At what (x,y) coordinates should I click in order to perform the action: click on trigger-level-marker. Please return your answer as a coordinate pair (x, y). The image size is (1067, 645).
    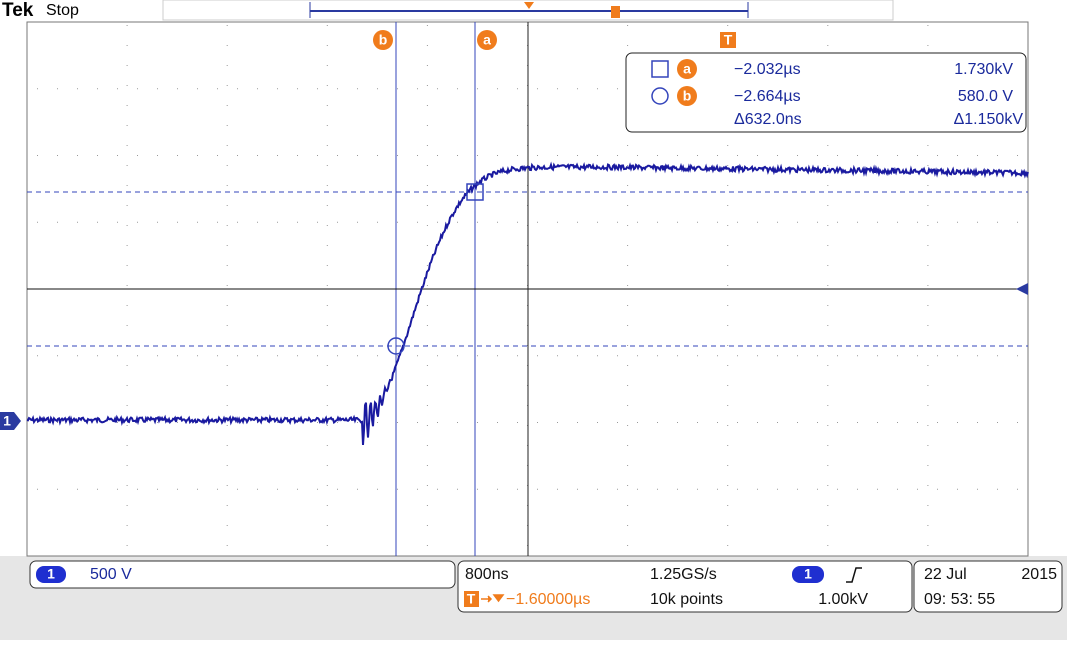
    Looking at the image, I should click on (1022, 289).